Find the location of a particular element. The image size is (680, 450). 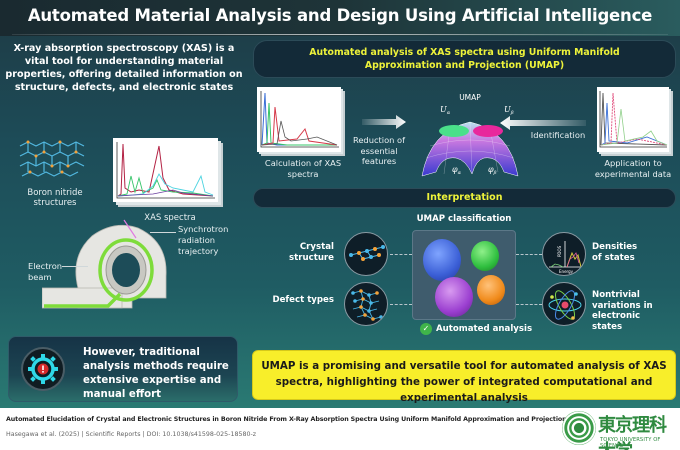

identification-label: Identification is located at coordinates (558, 135).